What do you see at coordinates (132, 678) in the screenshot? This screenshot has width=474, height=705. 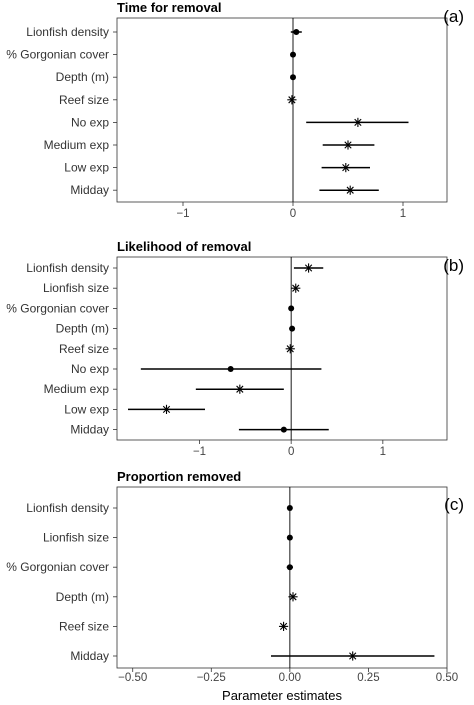 I see `x-tick-label: −0.50` at bounding box center [132, 678].